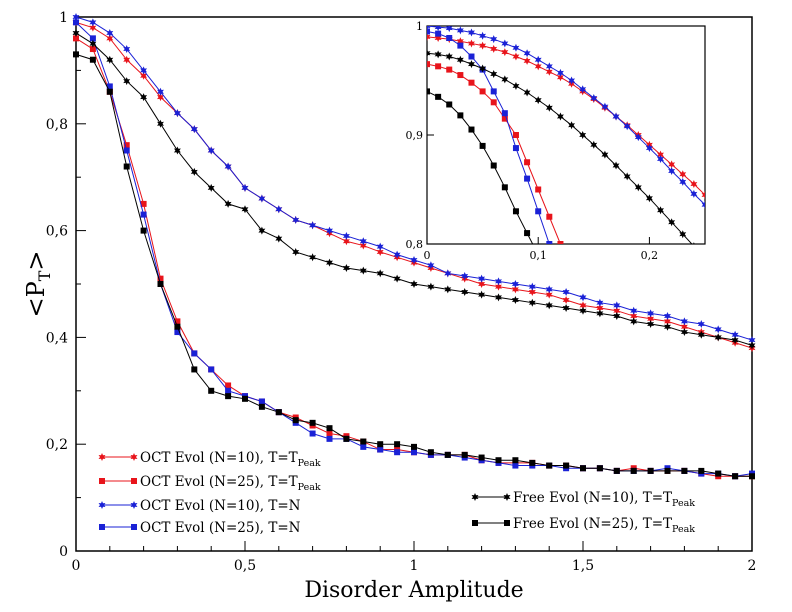  I want to click on legend-label: Free Evol (N=10), T=TPeak, so click(604, 499).